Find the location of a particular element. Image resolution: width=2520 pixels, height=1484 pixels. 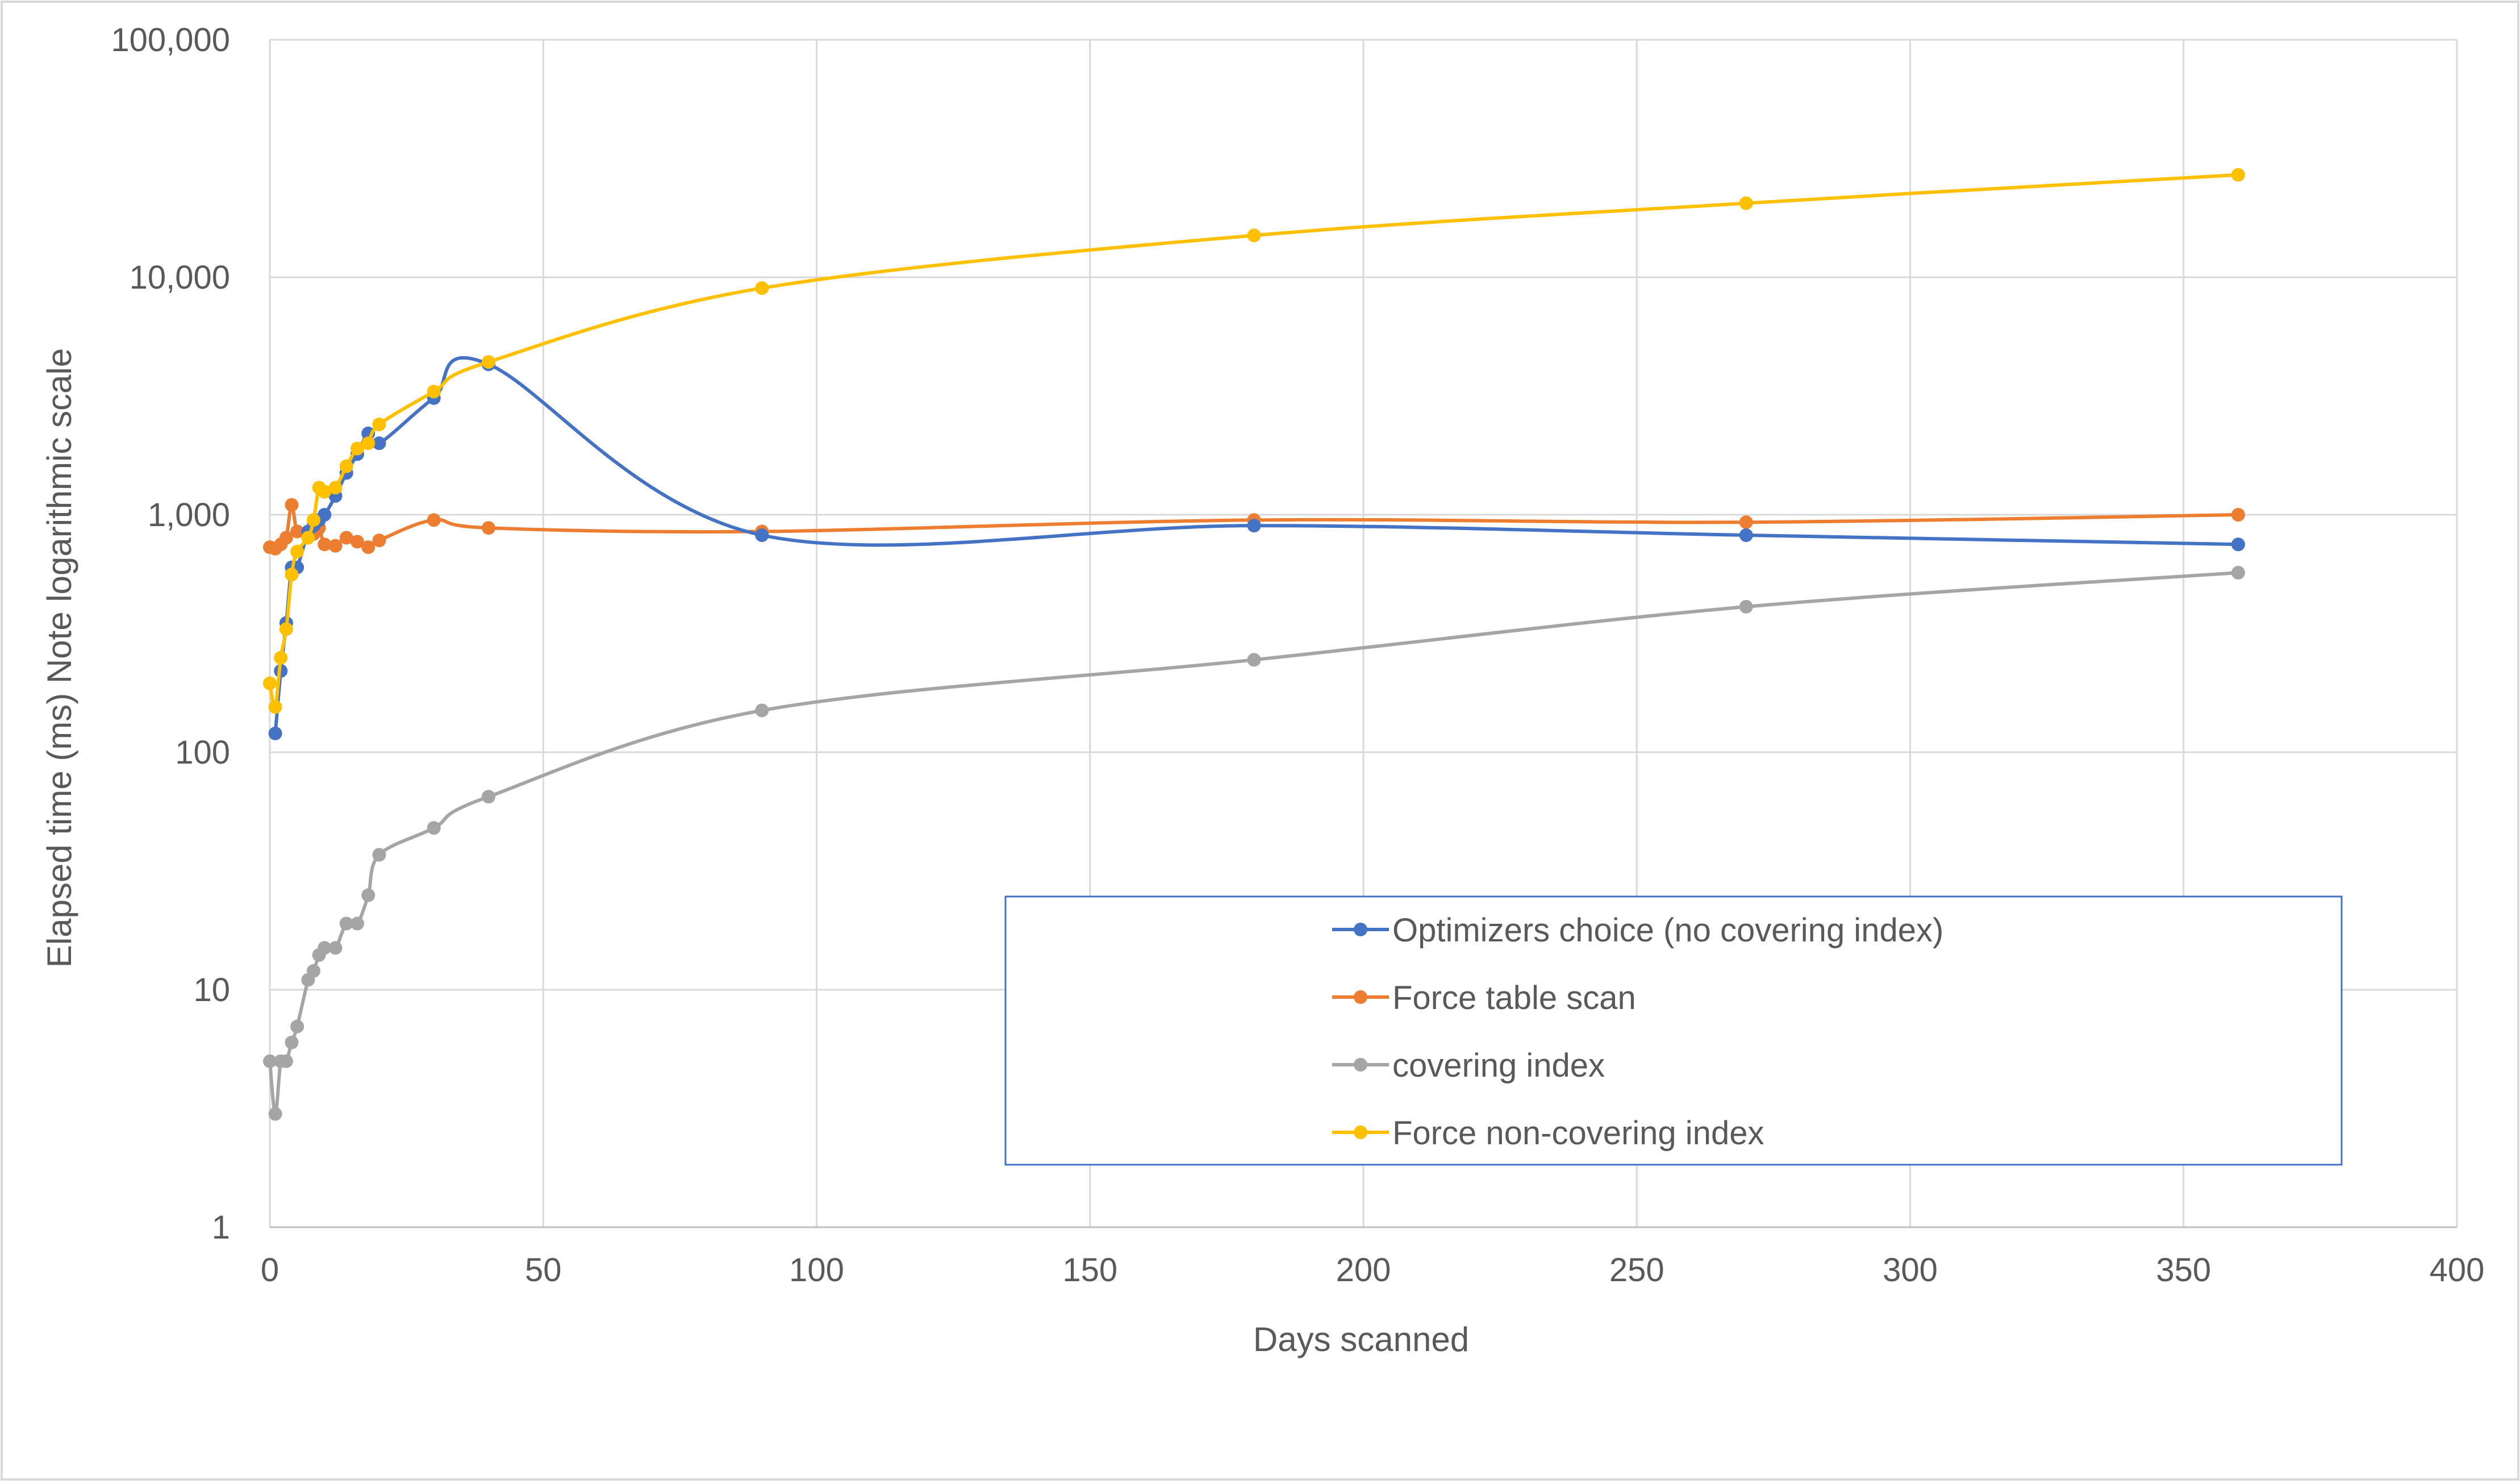

legend-label: covering index is located at coordinates (1498, 1065).